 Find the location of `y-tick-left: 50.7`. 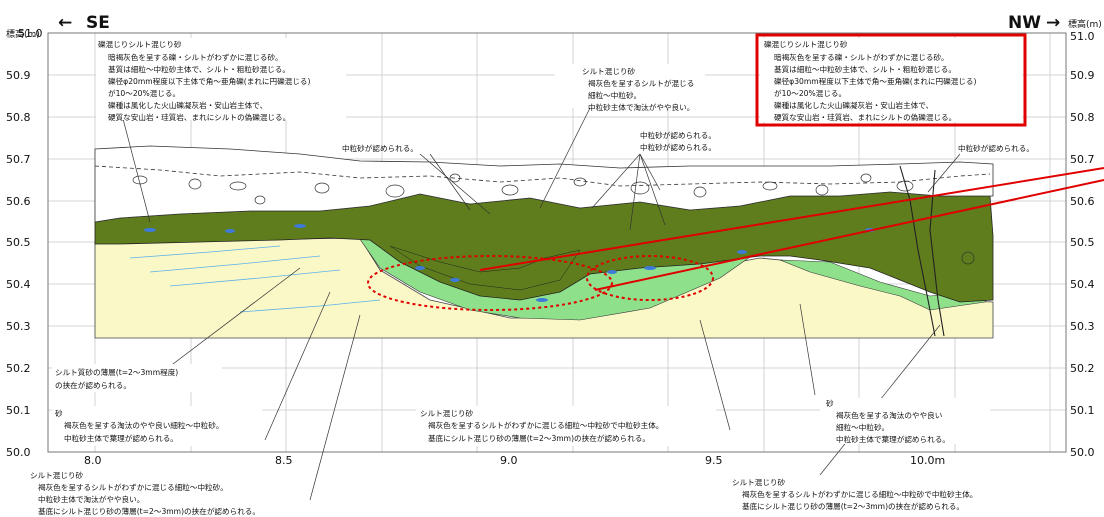

y-tick-left: 50.7 is located at coordinates (18, 159).